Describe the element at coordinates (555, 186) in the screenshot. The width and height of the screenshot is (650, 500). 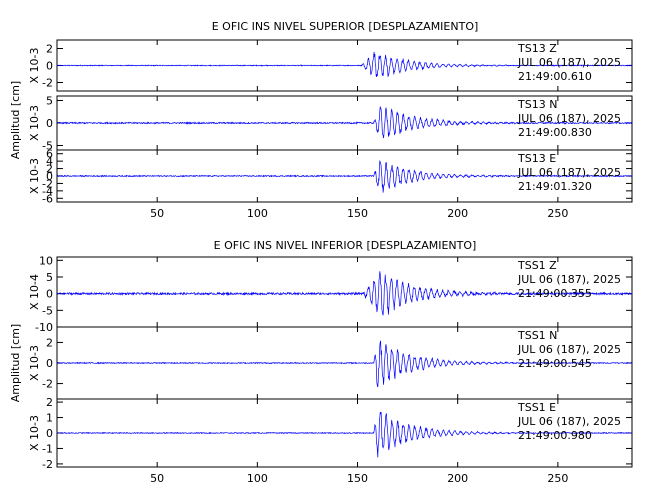
I see `trace-time: 21:49:01.320` at that location.